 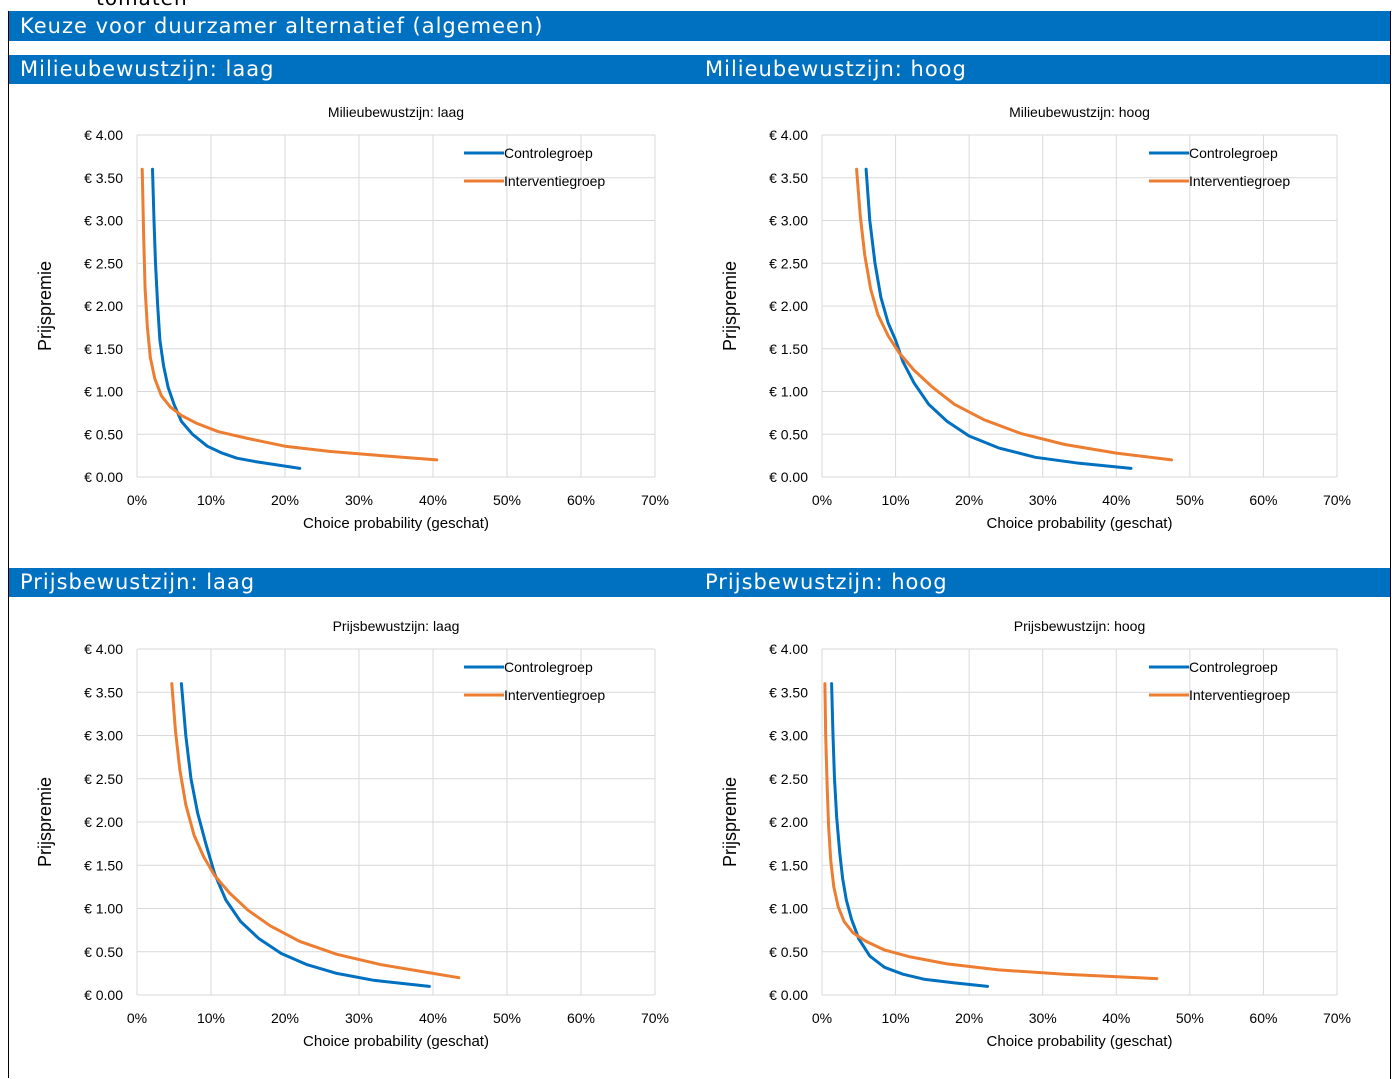 I want to click on chart-title: Milieubewustzijn: hoog, so click(x=1079, y=112).